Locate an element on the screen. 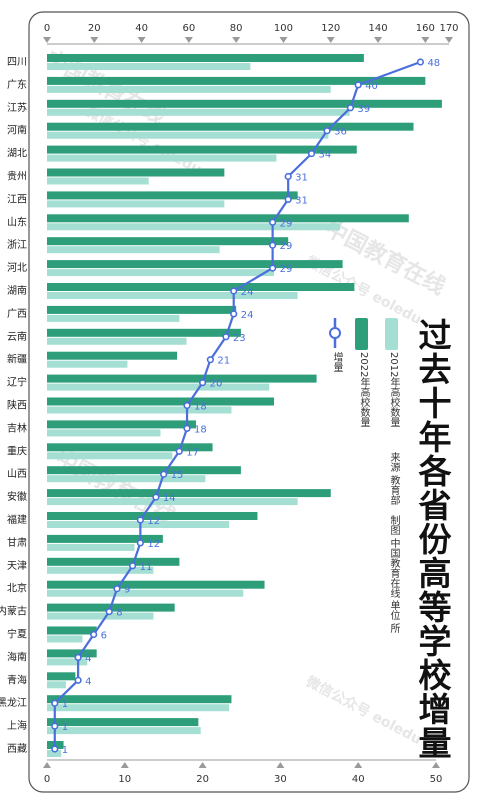 This screenshot has width=483, height=803. top-tick-label: 140 is located at coordinates (378, 28).